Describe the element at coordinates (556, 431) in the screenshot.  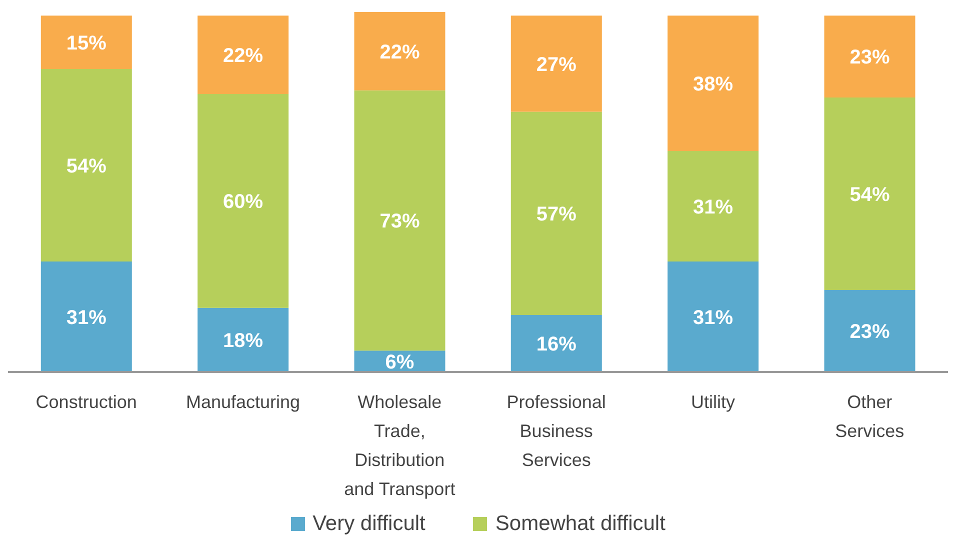
I see `x-tick-label: Professional Business Services` at that location.